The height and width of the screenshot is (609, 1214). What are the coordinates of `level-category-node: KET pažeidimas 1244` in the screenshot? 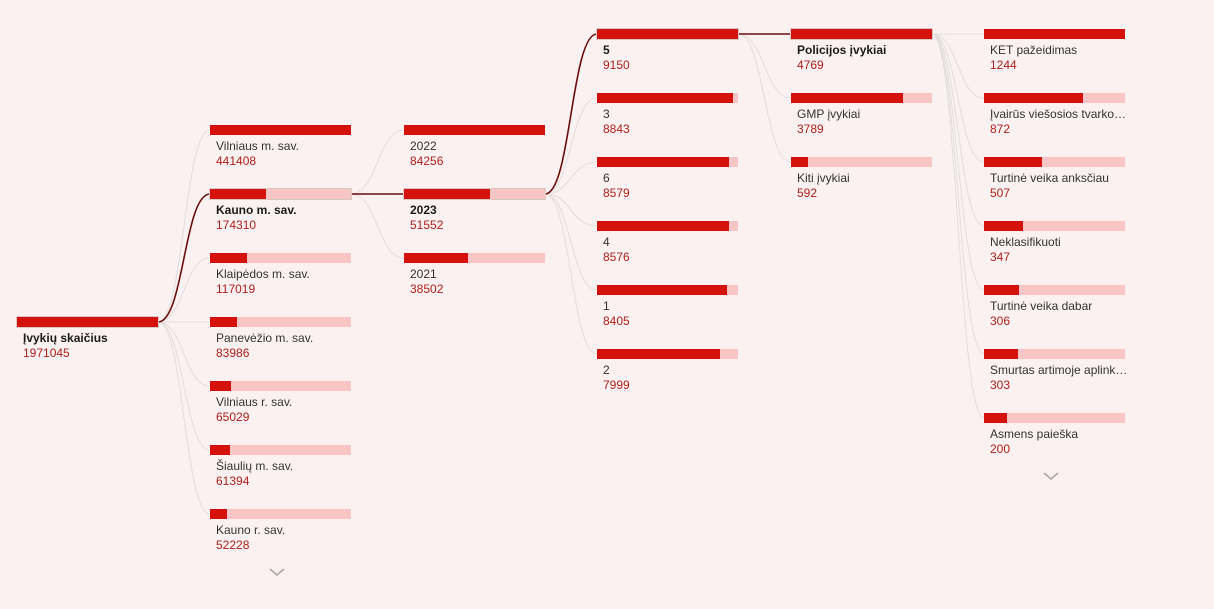 It's located at (1054, 50).